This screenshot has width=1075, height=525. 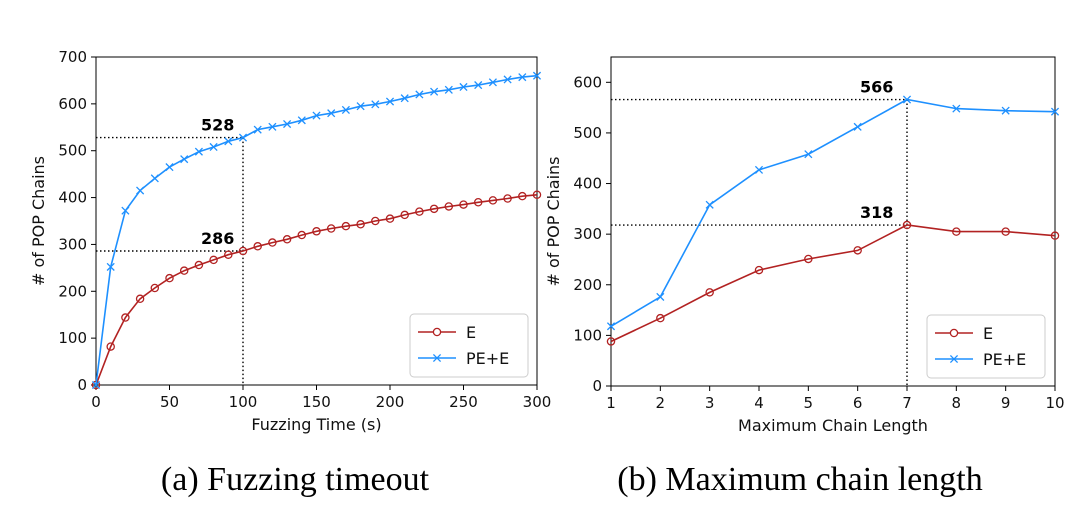 I want to click on y-tick-label: 0, so click(x=597, y=386).